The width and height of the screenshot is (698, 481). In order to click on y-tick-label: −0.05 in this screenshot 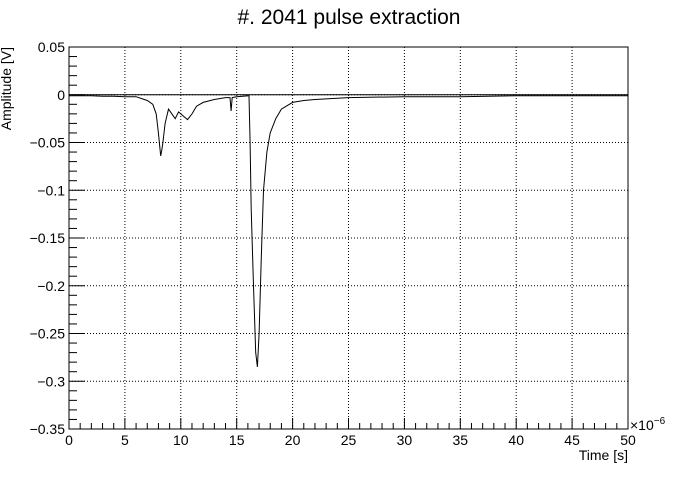, I will do `click(48, 143)`.